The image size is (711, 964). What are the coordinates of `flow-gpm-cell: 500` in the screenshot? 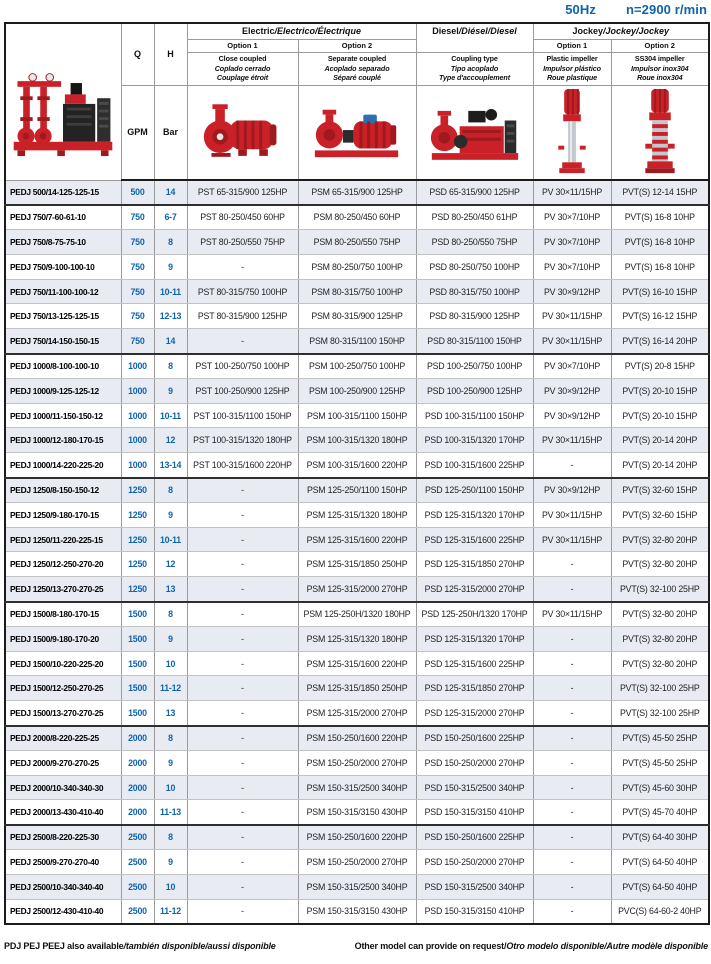 It's located at (137, 192).